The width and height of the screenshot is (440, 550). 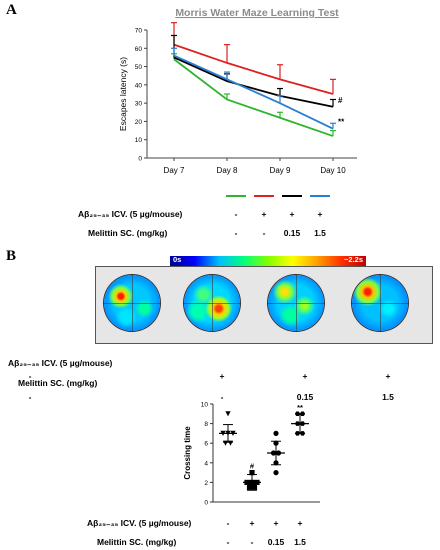 I want to click on heatmap-strip, so click(x=264, y=305).